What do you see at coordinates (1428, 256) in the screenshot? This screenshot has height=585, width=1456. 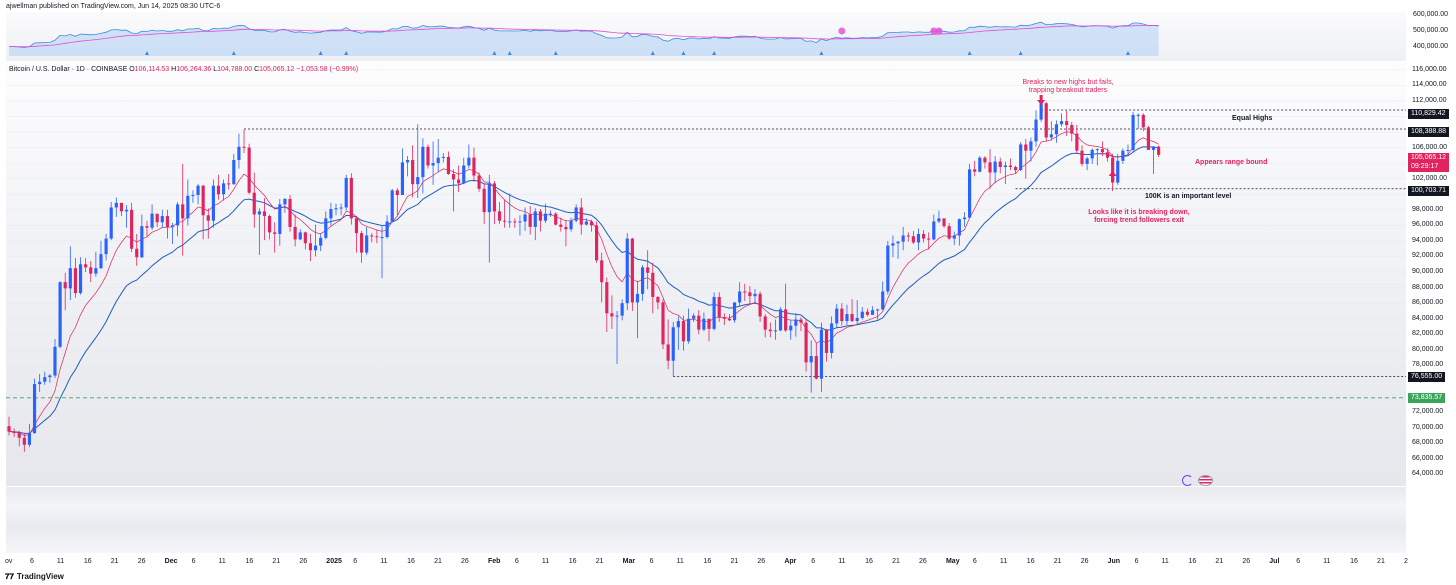 I see `price-tick: 92,000.00` at bounding box center [1428, 256].